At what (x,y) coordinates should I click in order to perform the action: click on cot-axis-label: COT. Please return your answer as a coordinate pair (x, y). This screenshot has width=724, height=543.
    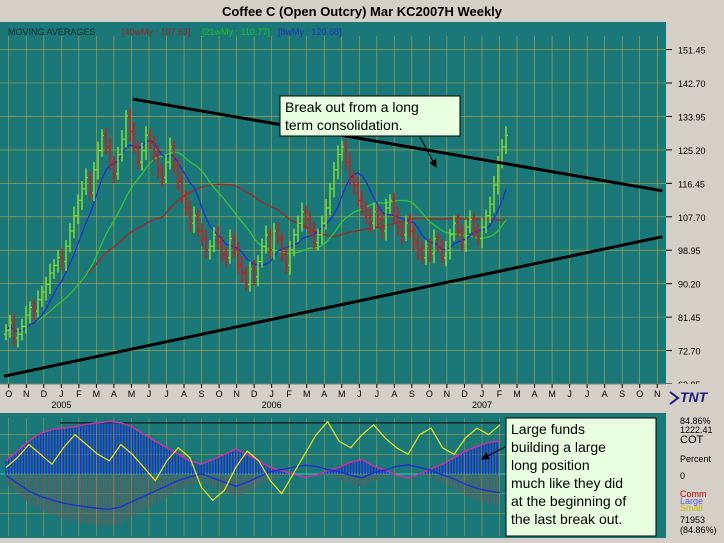
    Looking at the image, I should click on (692, 440).